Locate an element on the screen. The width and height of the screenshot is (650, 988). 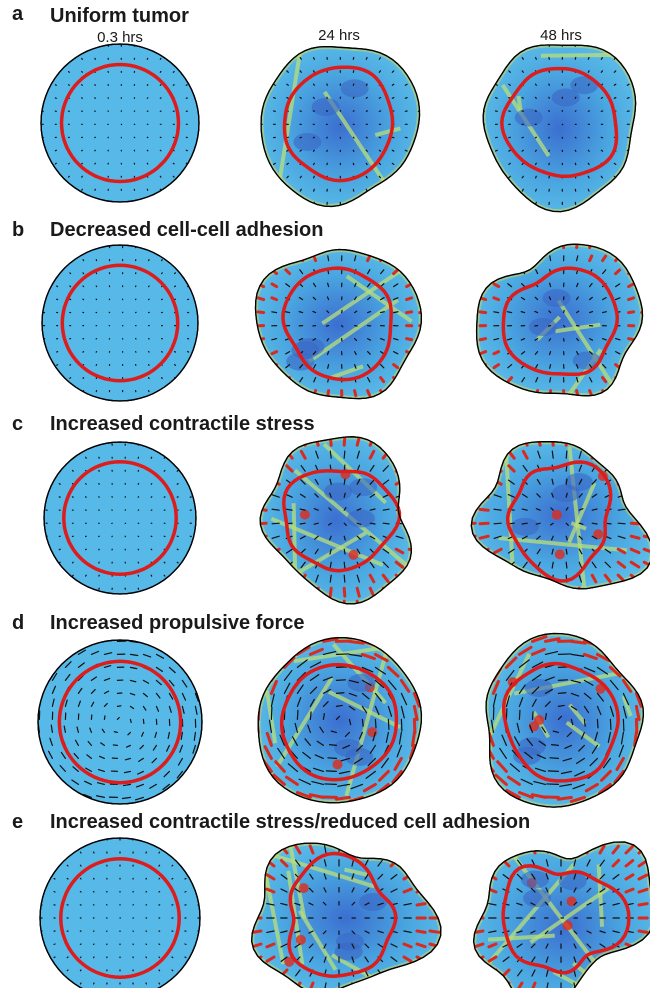
low-field-patch is located at coordinates (361, 682).